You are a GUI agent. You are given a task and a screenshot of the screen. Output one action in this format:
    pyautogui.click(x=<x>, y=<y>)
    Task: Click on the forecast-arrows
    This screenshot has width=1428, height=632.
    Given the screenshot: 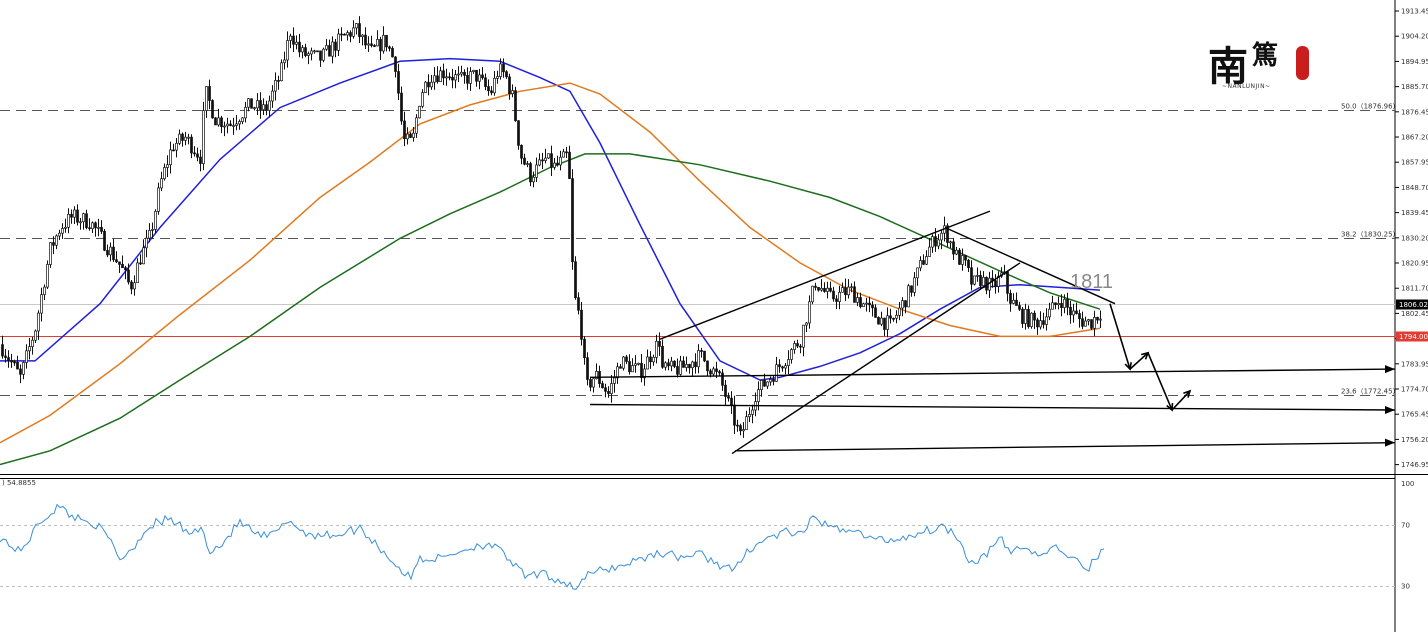 What is the action you would take?
    pyautogui.click(x=1150, y=357)
    